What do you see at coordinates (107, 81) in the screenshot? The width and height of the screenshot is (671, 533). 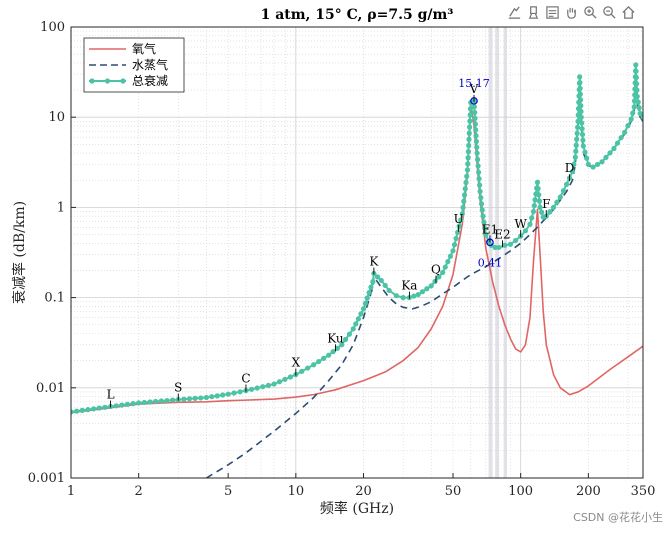 I see `legend-marker` at bounding box center [107, 81].